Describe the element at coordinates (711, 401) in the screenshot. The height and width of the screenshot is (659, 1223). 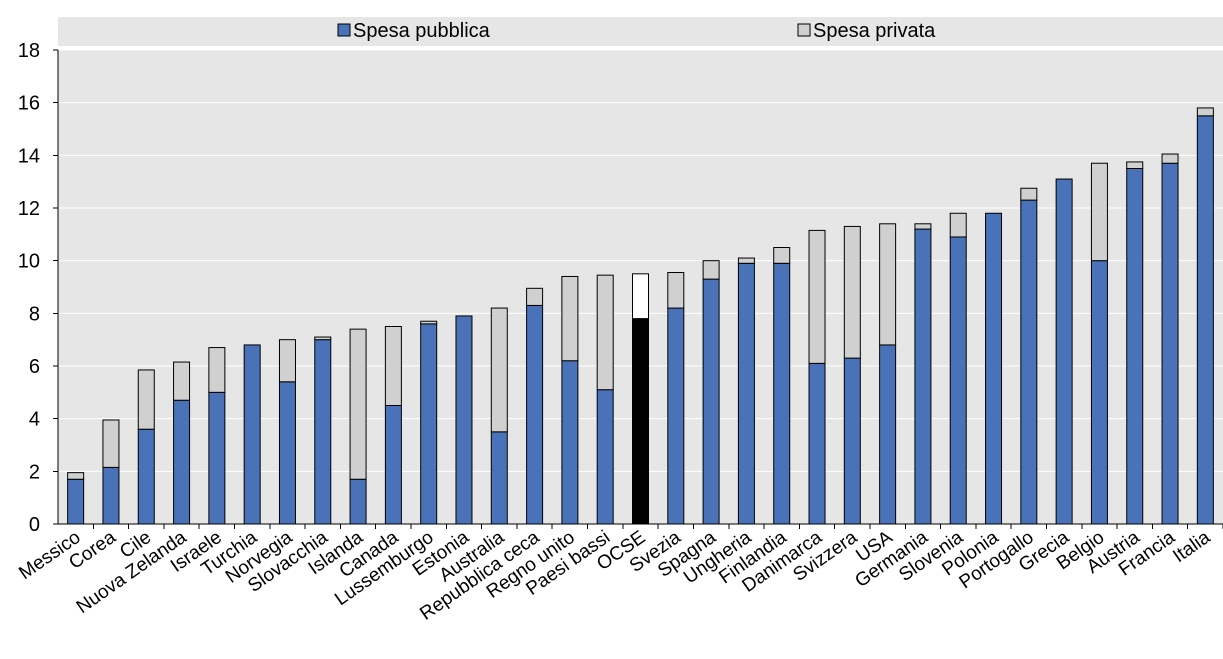
I see `bar-spesa-pubblica-spagna` at that location.